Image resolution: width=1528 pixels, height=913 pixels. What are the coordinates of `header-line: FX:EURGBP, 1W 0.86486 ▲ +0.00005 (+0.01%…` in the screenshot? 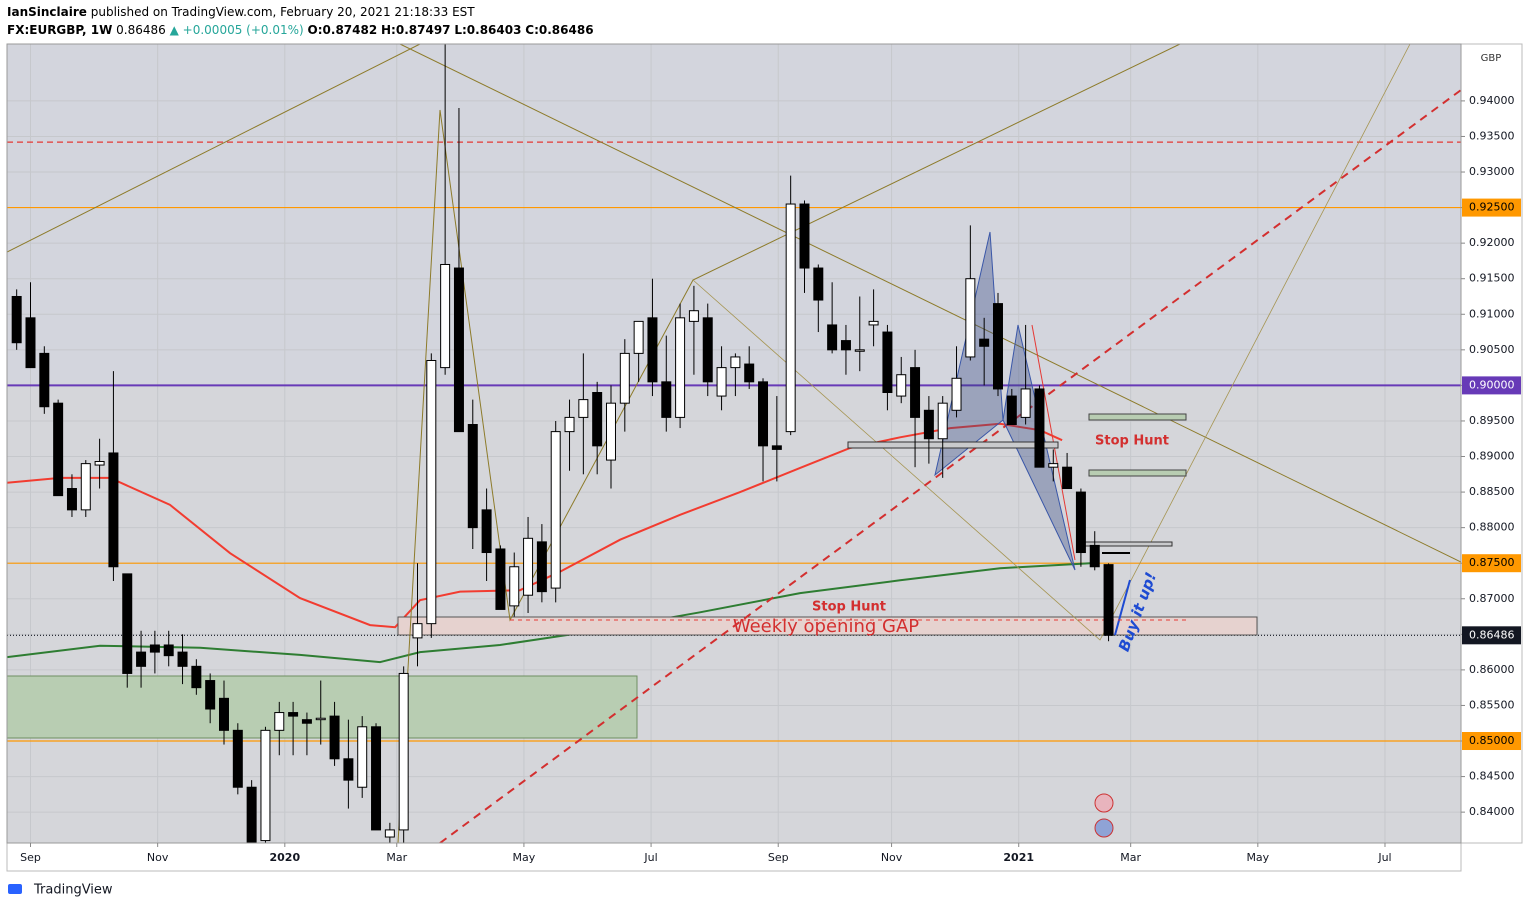 It's located at (300, 30).